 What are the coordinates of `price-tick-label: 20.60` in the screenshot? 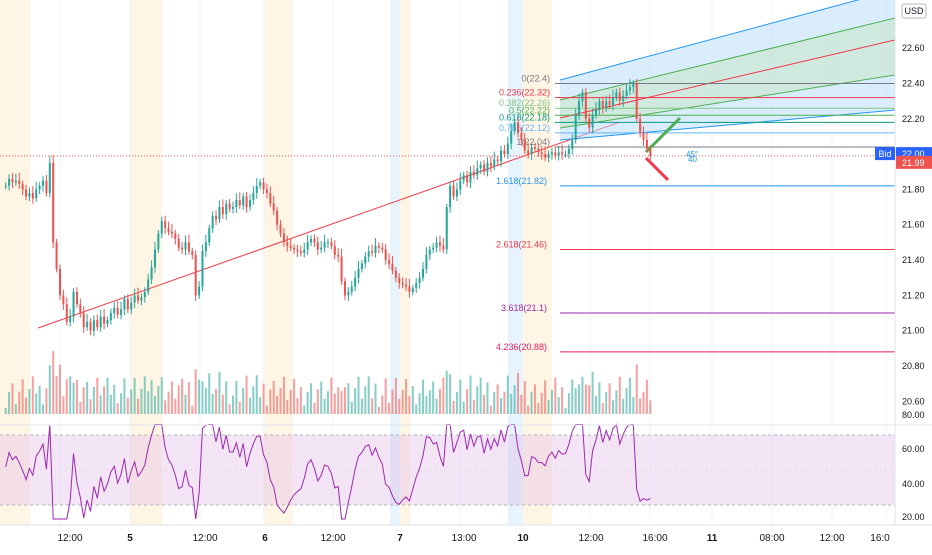 It's located at (913, 401).